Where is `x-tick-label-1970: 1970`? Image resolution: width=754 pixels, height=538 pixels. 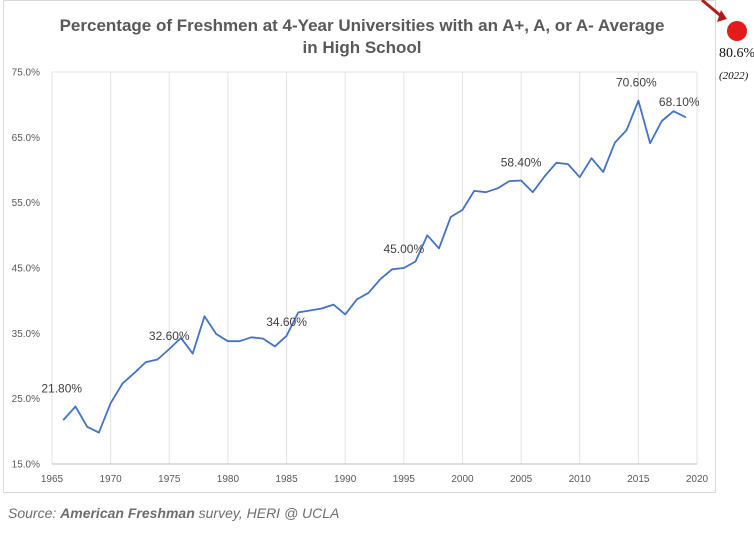 x-tick-label-1970: 1970 is located at coordinates (111, 479).